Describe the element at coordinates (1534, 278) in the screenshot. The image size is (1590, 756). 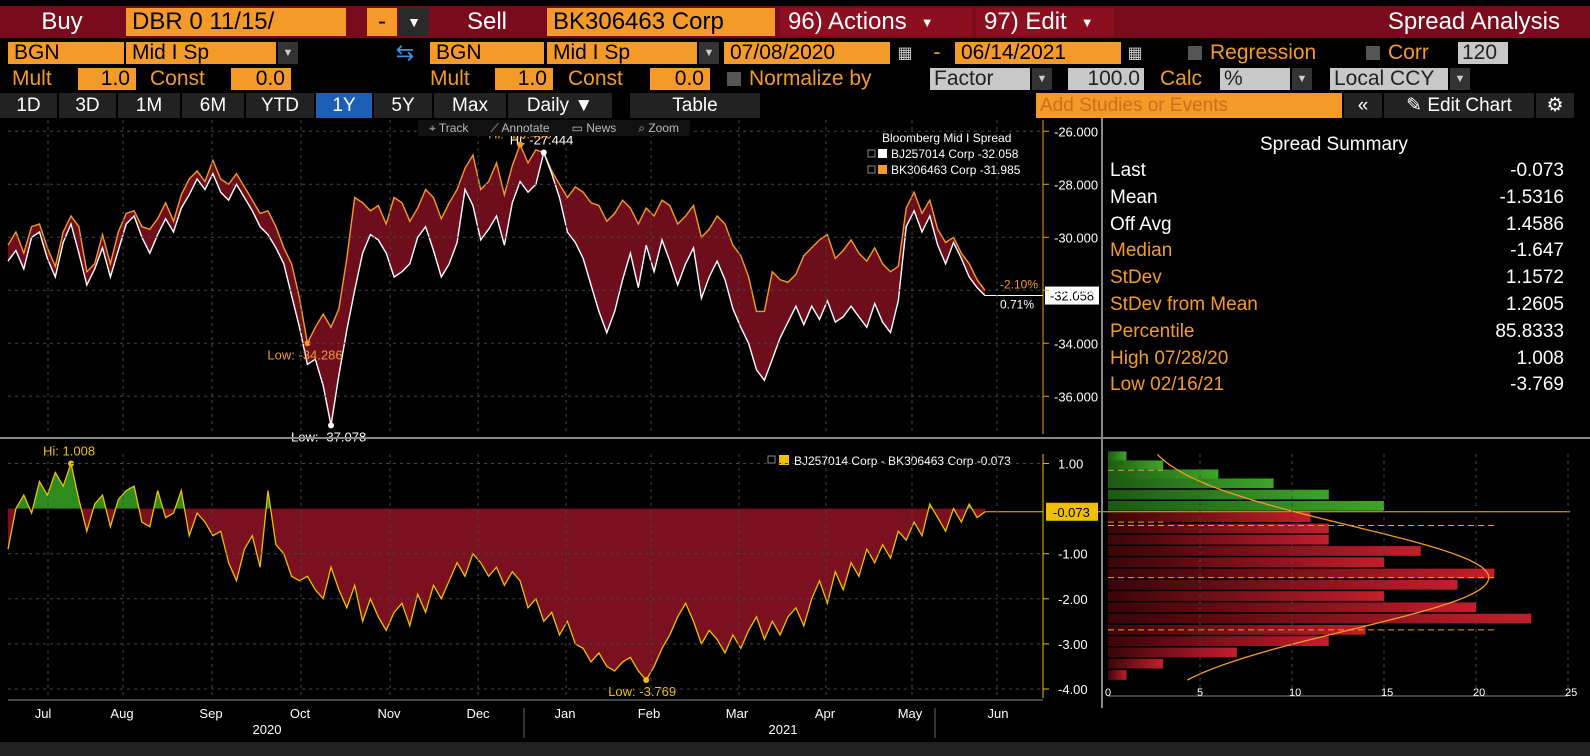
I see `summary-value: 1.1572` at that location.